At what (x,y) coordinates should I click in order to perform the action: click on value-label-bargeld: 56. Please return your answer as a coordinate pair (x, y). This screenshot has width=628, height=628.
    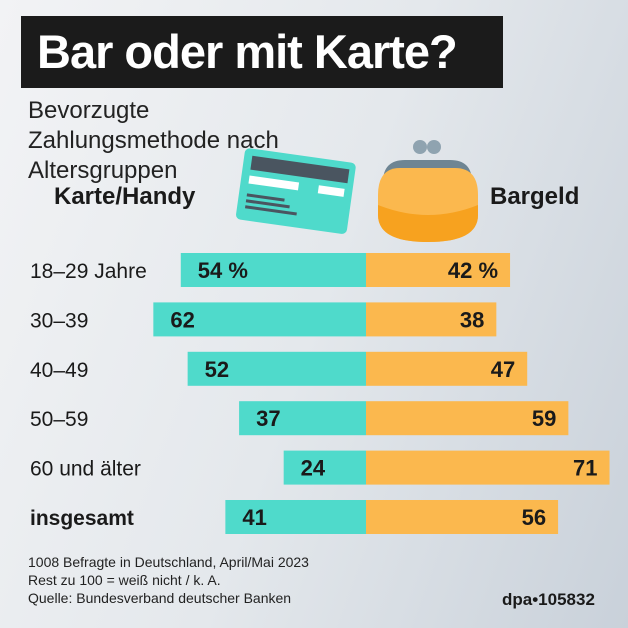
    Looking at the image, I should click on (534, 517).